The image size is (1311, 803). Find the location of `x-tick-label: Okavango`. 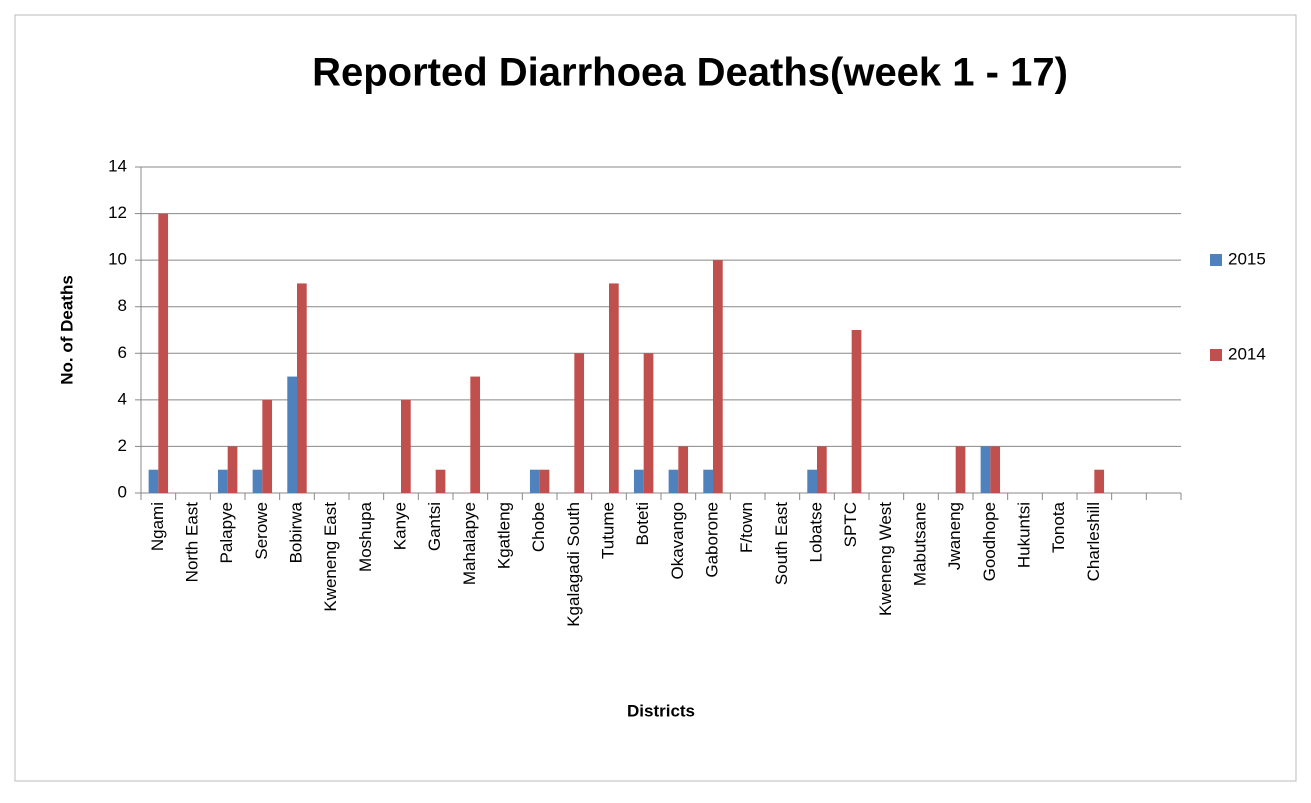

x-tick-label: Okavango is located at coordinates (677, 541).